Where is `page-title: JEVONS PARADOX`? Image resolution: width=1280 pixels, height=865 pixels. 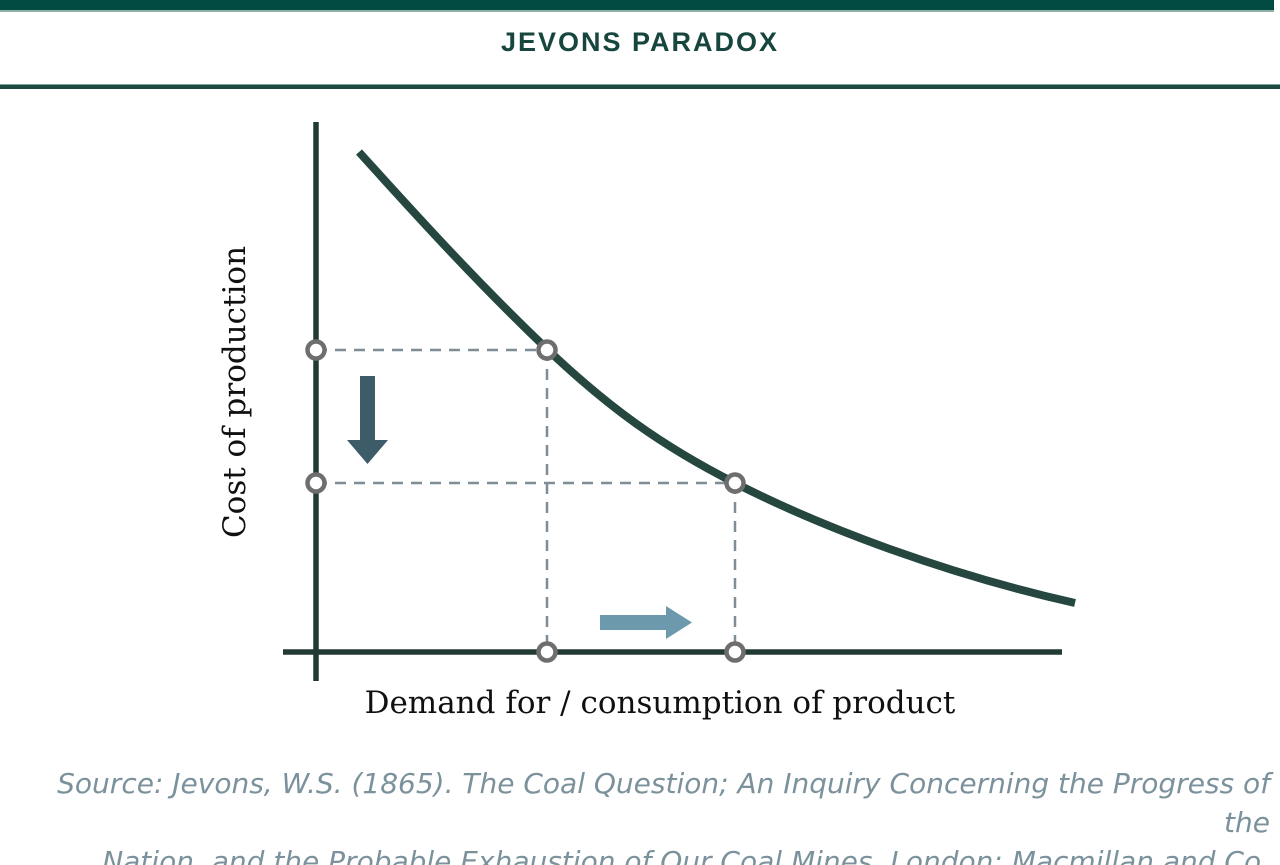
page-title: JEVONS PARADOX is located at coordinates (640, 42).